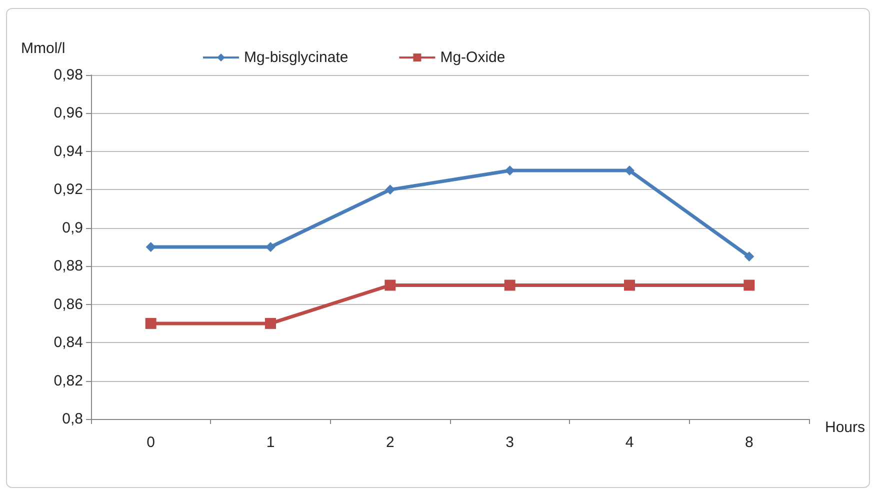 The height and width of the screenshot is (492, 874). What do you see at coordinates (68, 266) in the screenshot?
I see `y-tick-label: 0,88` at bounding box center [68, 266].